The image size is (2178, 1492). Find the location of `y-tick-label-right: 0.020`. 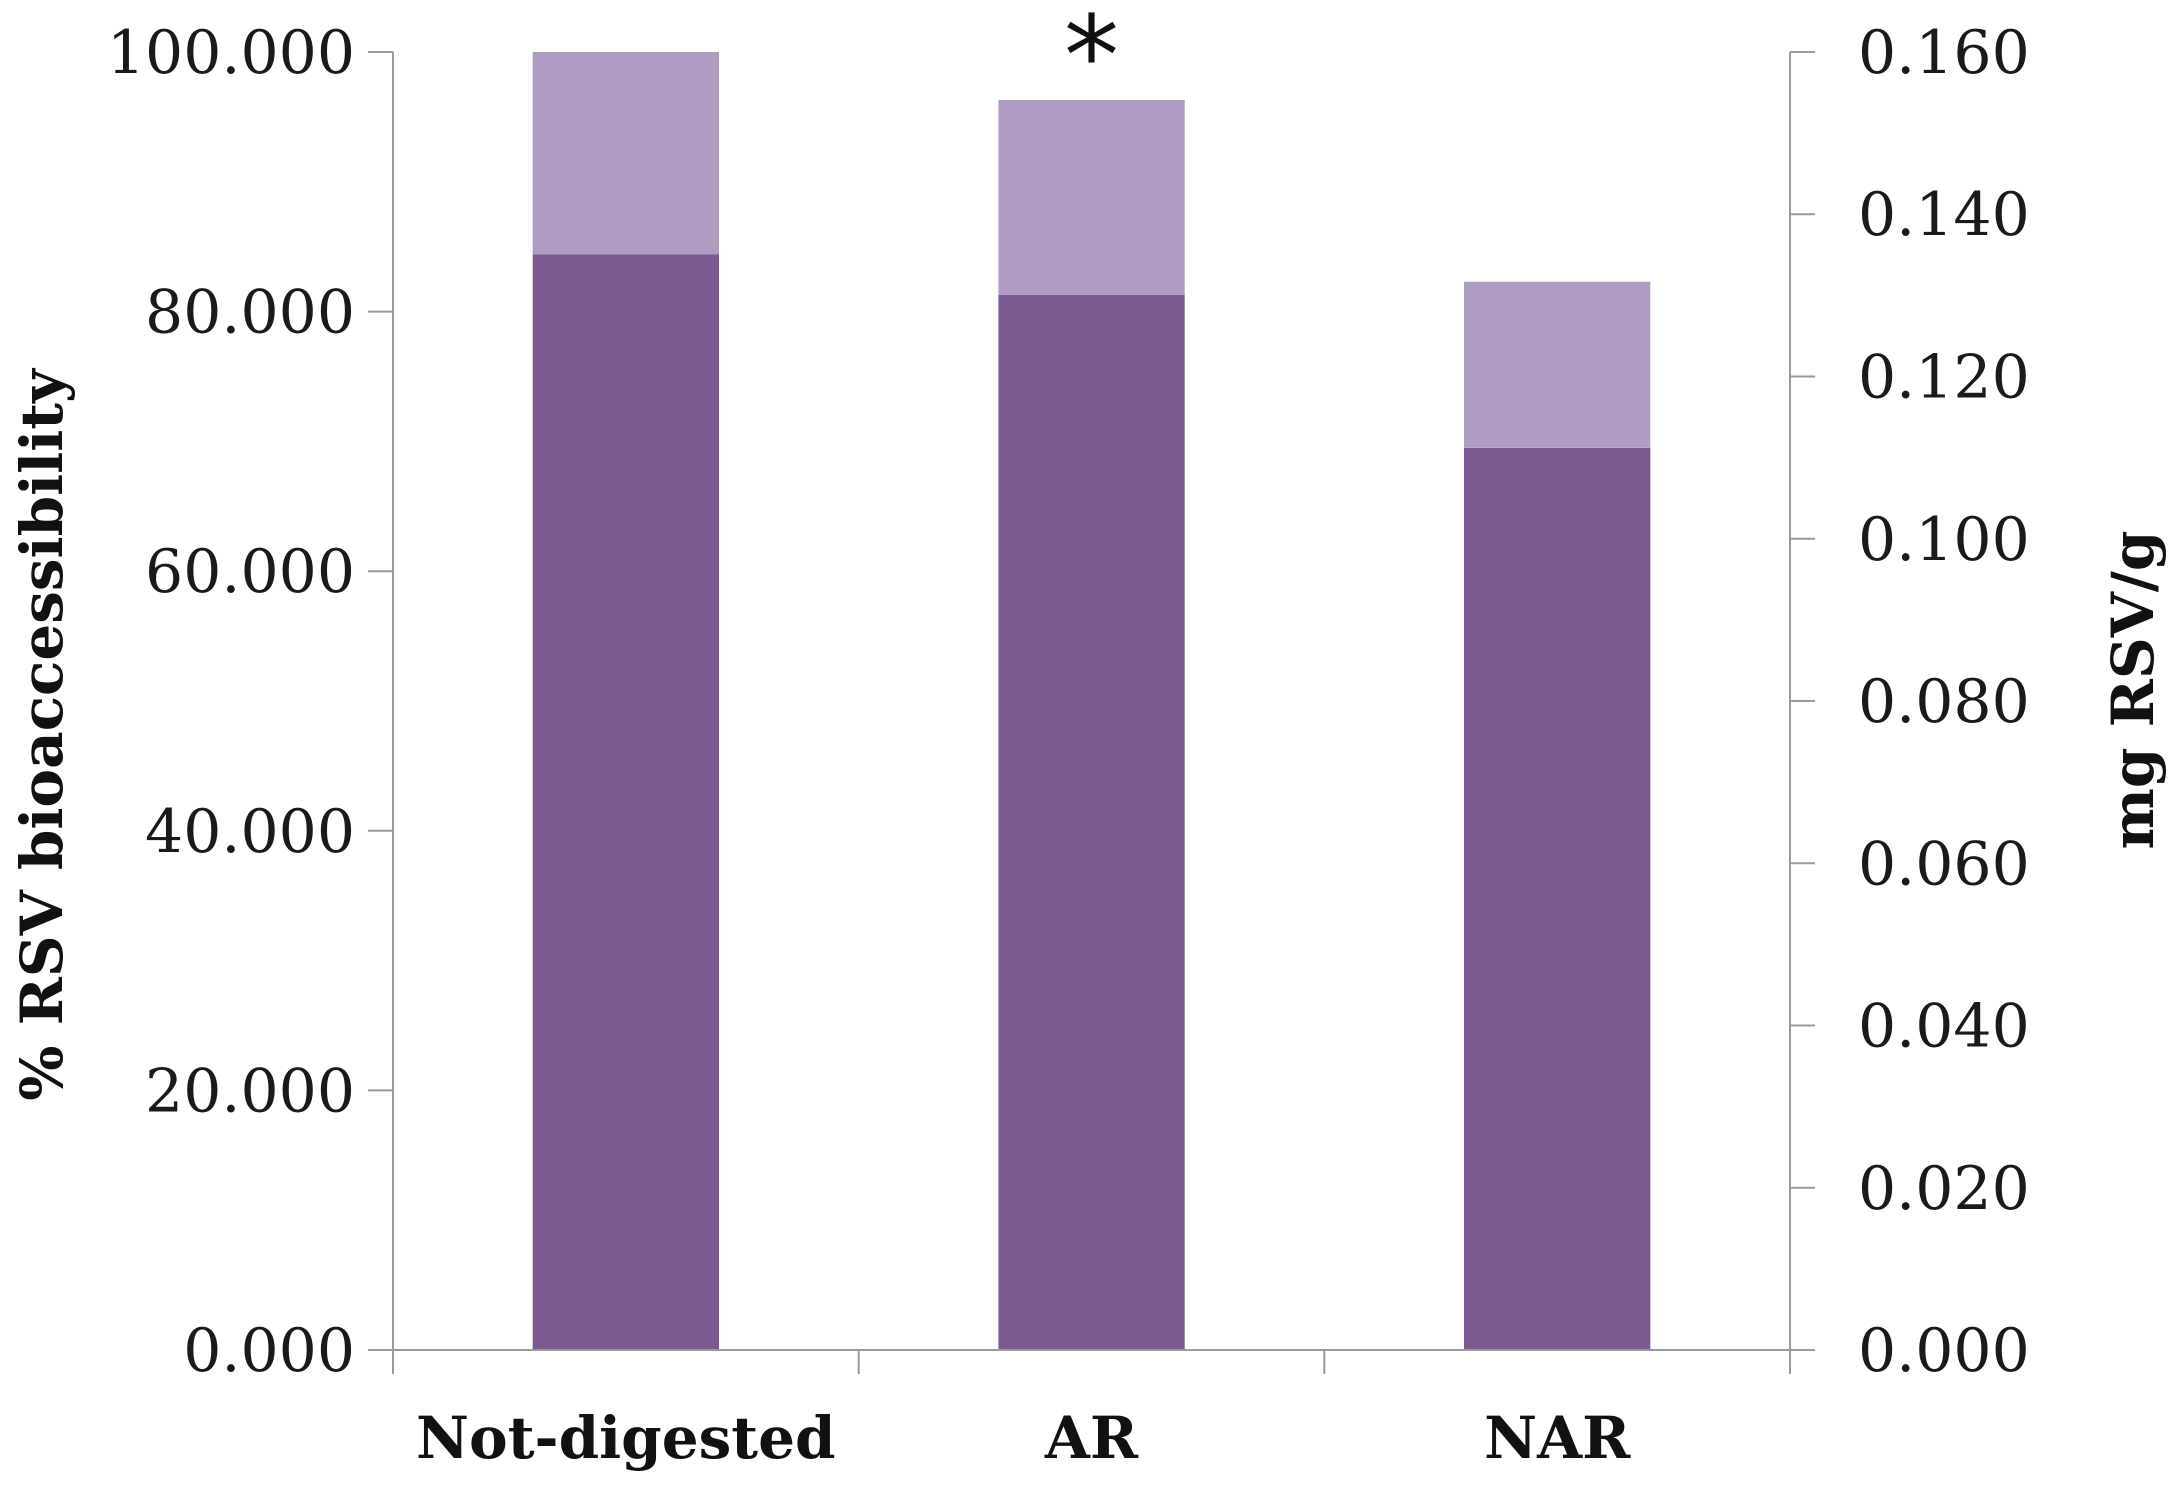

y-tick-label-right: 0.020 is located at coordinates (1944, 1189).